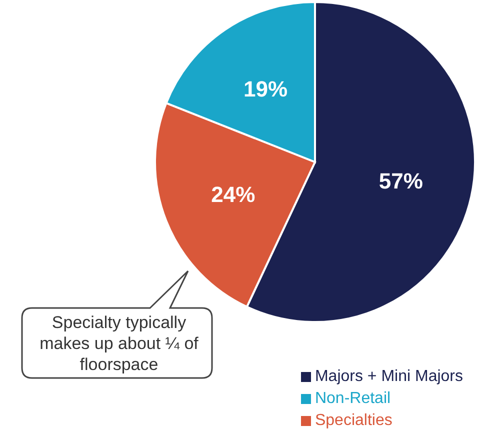  I want to click on legend-label: Non-Retail, so click(352, 398).